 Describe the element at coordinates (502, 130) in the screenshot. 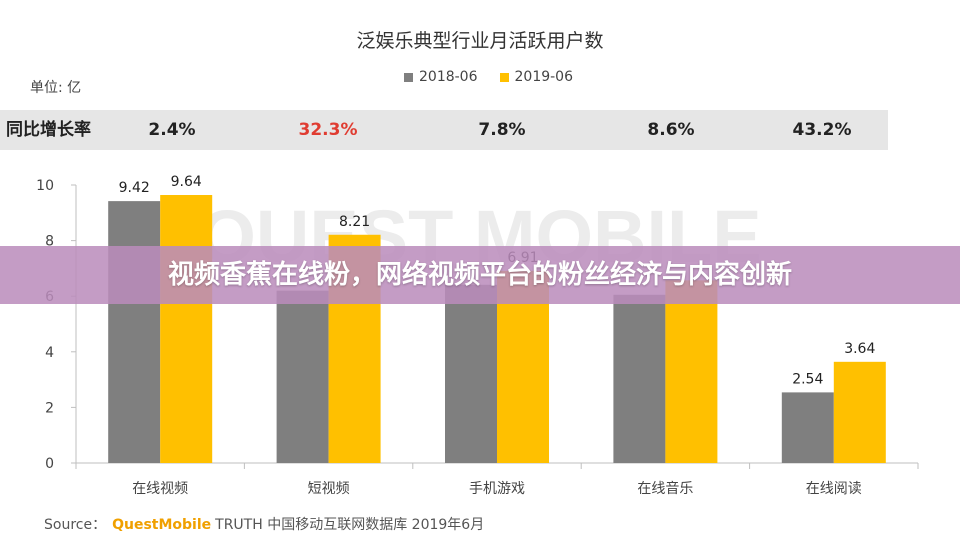

I see `yoy-value: 7.8%` at that location.